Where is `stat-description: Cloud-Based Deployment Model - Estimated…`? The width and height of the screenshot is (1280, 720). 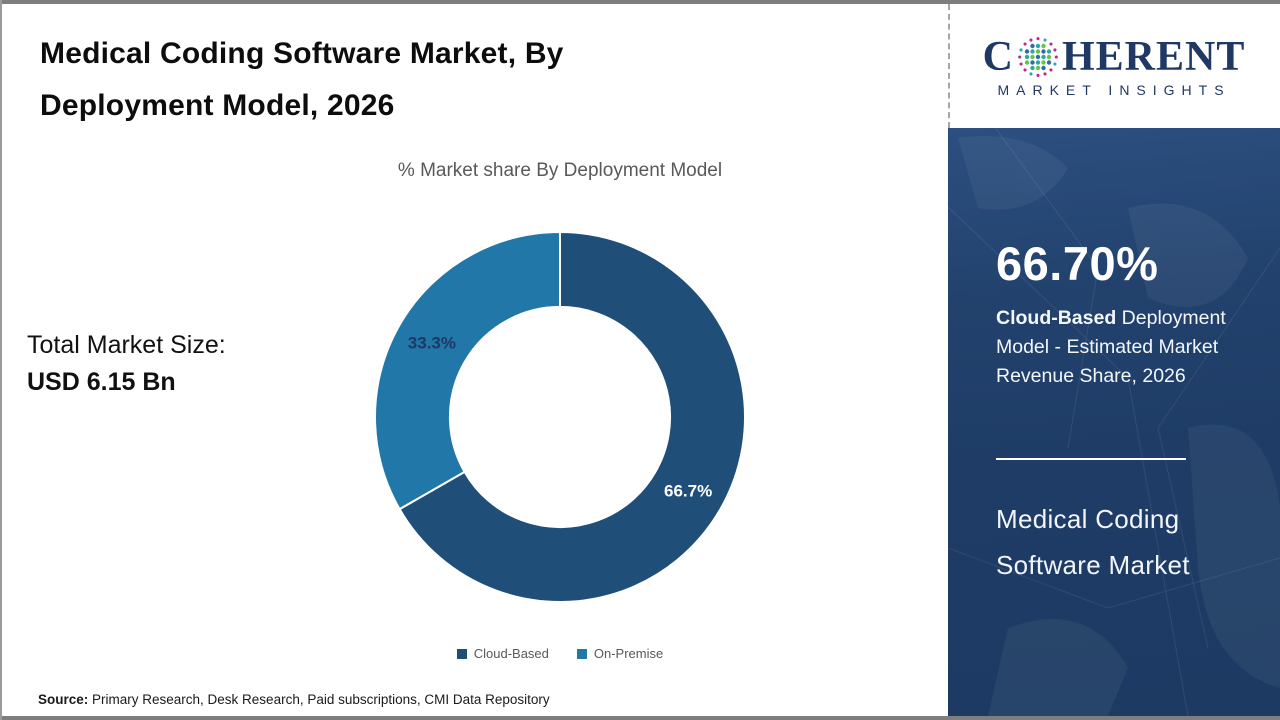
stat-description: Cloud-Based Deployment Model - Estimated… is located at coordinates (1127, 347).